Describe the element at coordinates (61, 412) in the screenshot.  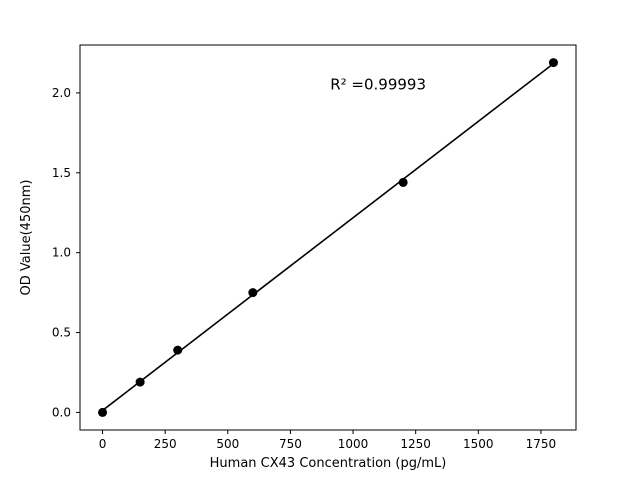
I see `y-tick-label: 0.0` at that location.